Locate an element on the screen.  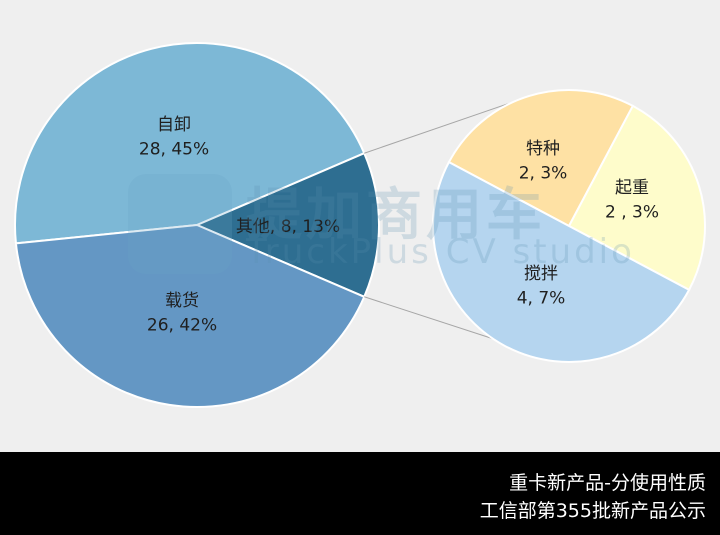
connector-line-bottom is located at coordinates (429, 318).